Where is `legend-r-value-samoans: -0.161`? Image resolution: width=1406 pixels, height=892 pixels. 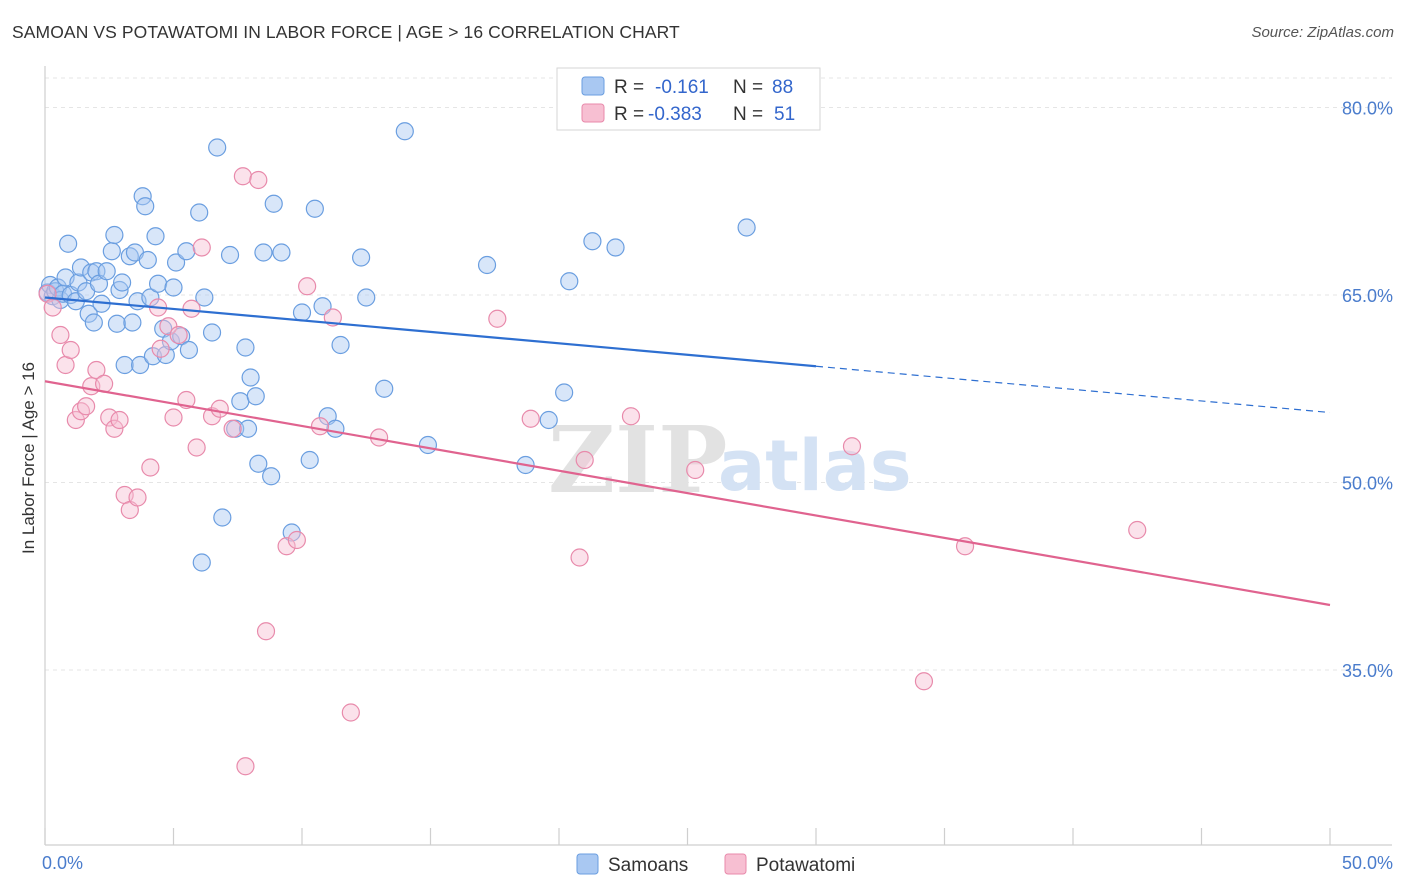 legend-r-value-samoans: -0.161 is located at coordinates (682, 87).